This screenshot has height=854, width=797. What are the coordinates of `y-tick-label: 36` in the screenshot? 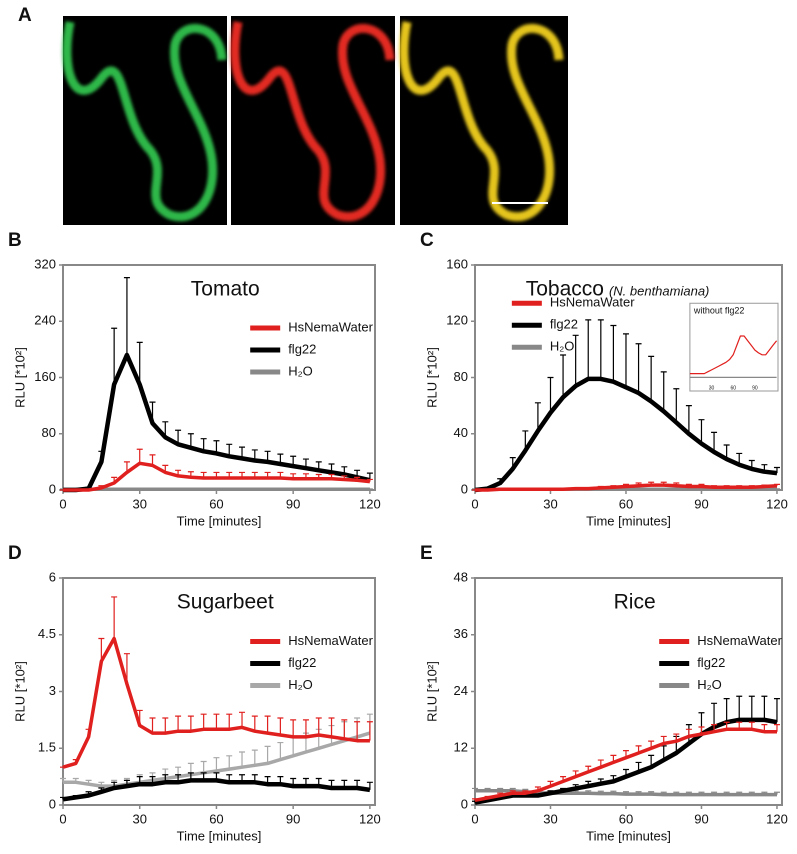 It's located at (461, 633).